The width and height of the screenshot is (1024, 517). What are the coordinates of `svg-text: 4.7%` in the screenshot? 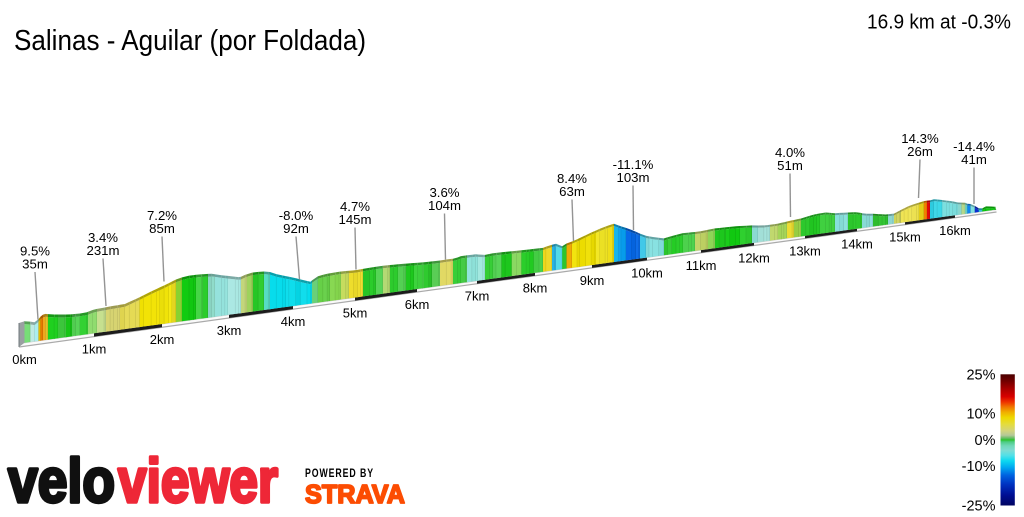 It's located at (355, 206).